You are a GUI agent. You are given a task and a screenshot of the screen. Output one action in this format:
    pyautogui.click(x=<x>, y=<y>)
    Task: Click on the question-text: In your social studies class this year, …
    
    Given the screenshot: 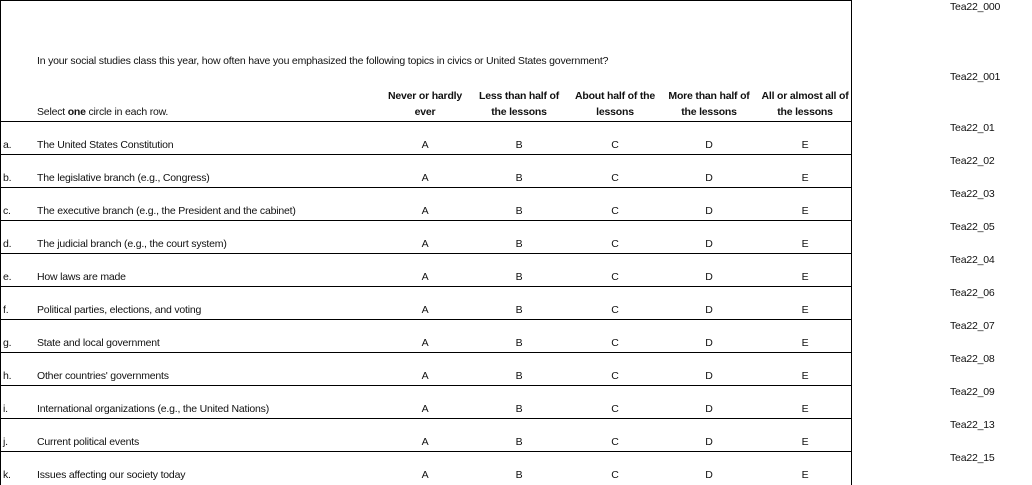 What is the action you would take?
    pyautogui.click(x=323, y=61)
    